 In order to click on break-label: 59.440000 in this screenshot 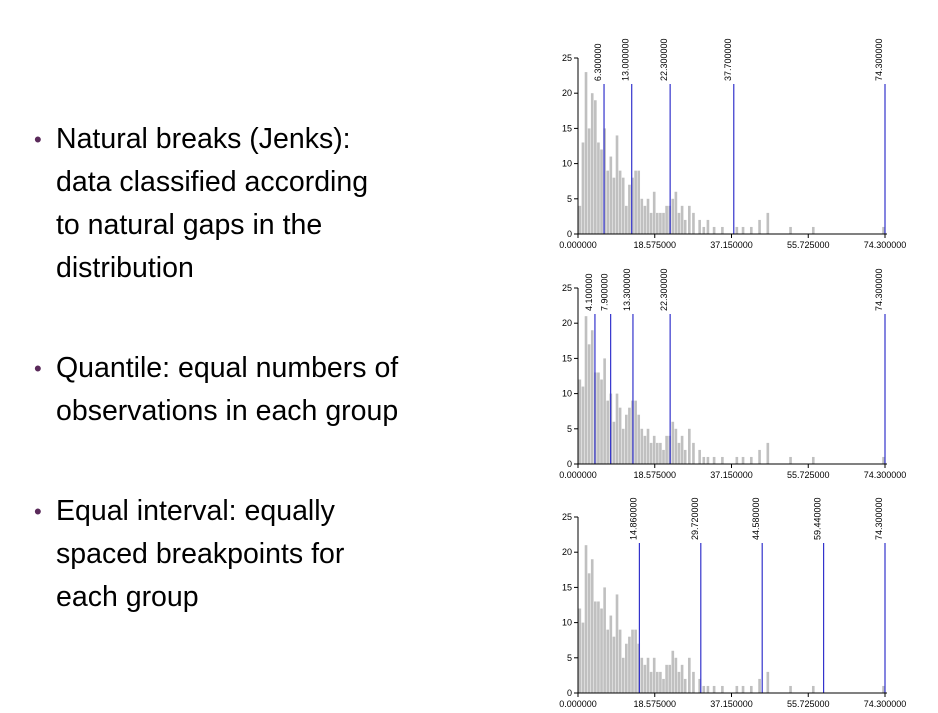, I will do `click(818, 519)`.